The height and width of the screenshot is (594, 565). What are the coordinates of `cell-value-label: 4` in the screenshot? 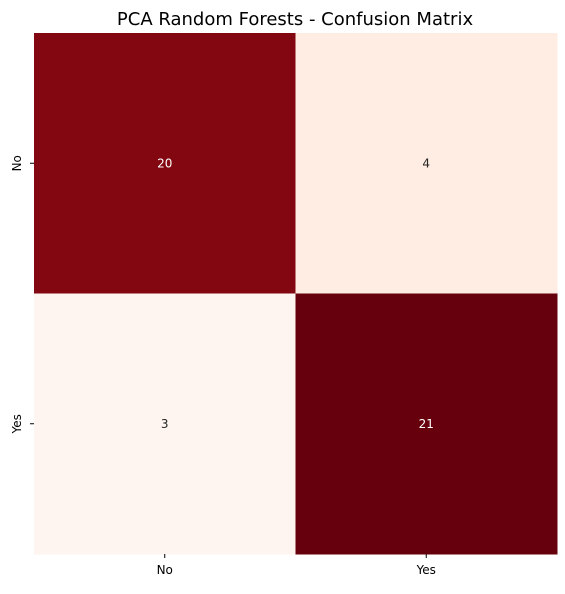 It's located at (426, 163).